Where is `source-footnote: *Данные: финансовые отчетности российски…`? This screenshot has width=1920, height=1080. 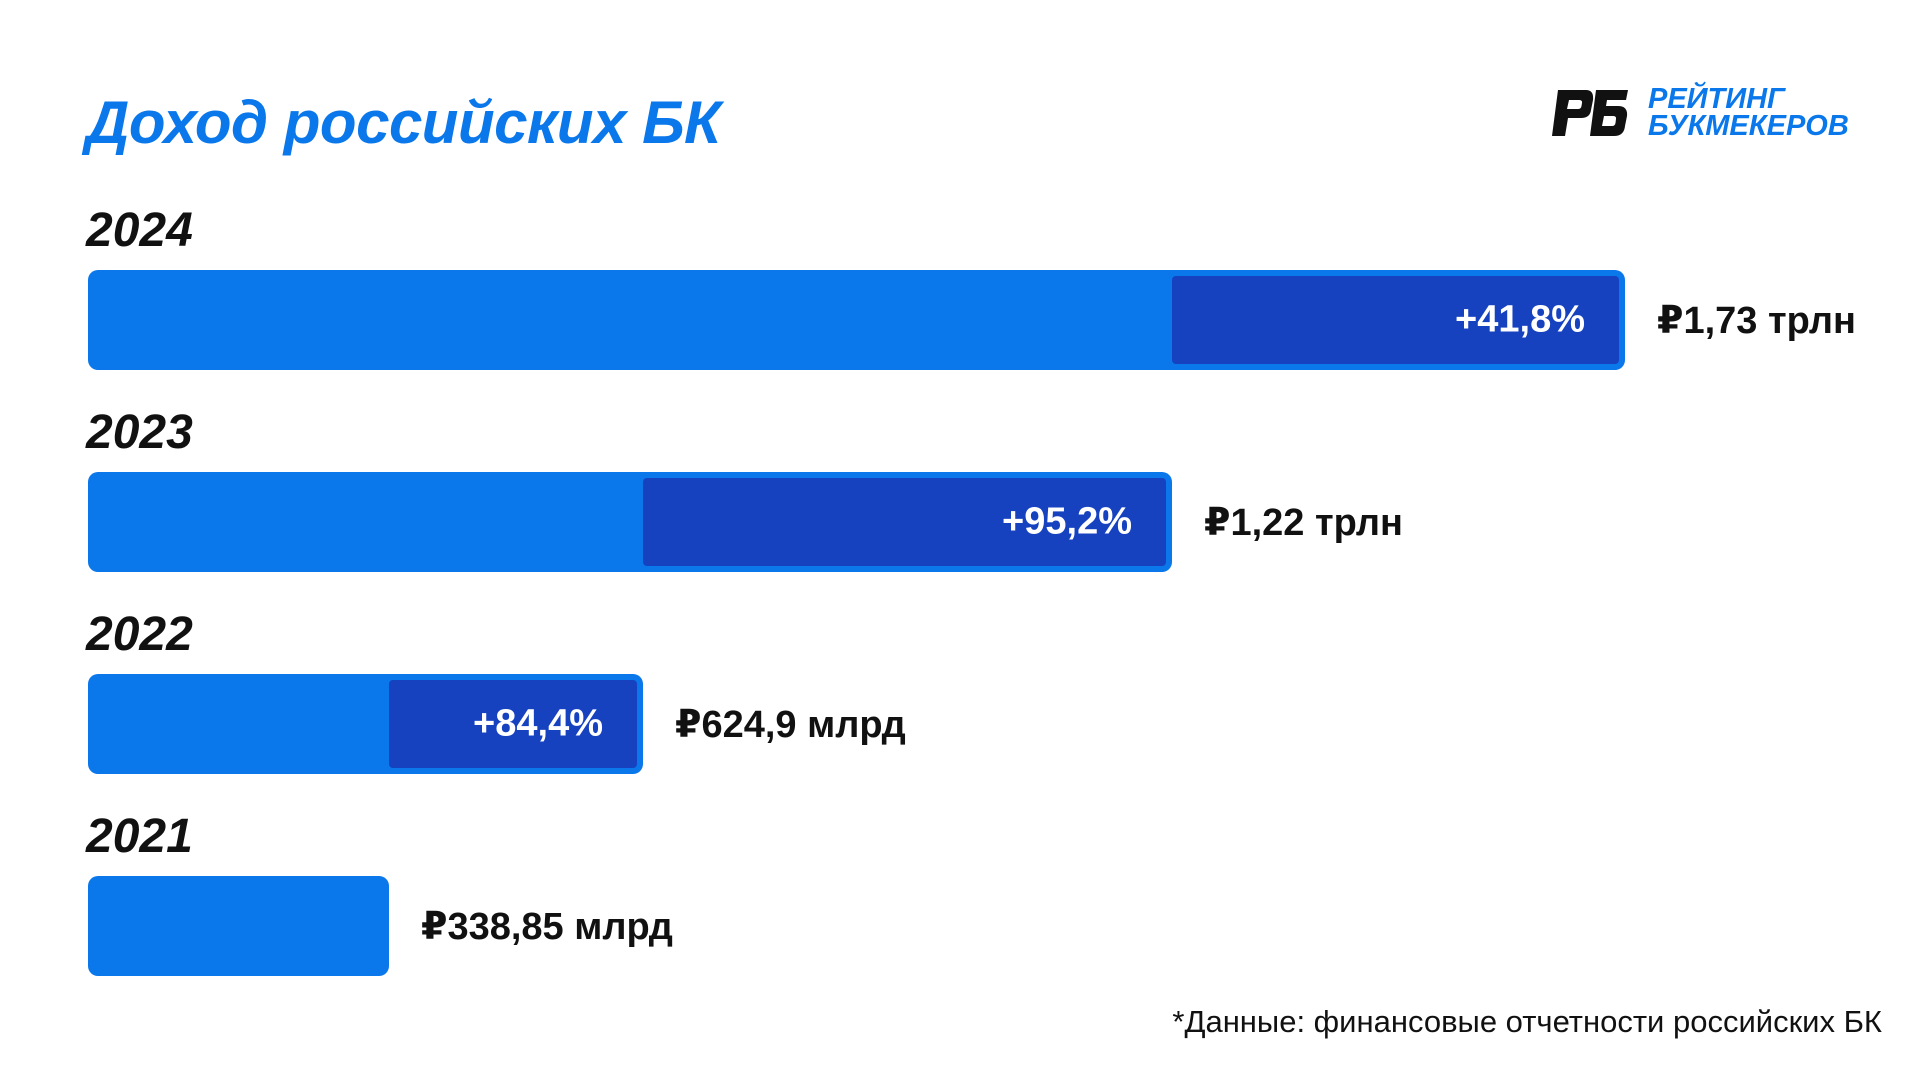 source-footnote: *Данные: финансовые отчетности российски… is located at coordinates (1527, 1021).